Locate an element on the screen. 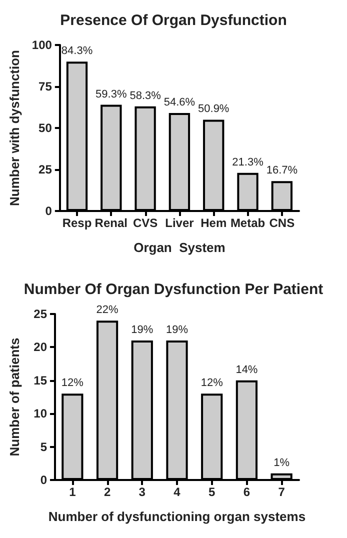 The image size is (347, 538). y-tick-label: 20 is located at coordinates (41, 347).